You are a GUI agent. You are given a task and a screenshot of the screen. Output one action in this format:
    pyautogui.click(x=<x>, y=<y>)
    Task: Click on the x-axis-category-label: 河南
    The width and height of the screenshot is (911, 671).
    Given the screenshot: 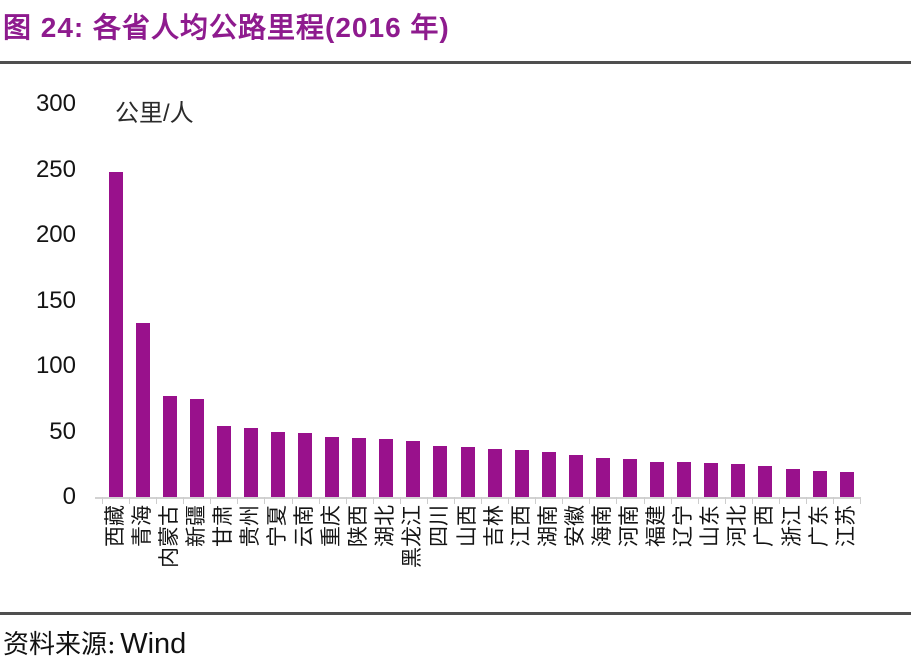 What is the action you would take?
    pyautogui.click(x=630, y=526)
    